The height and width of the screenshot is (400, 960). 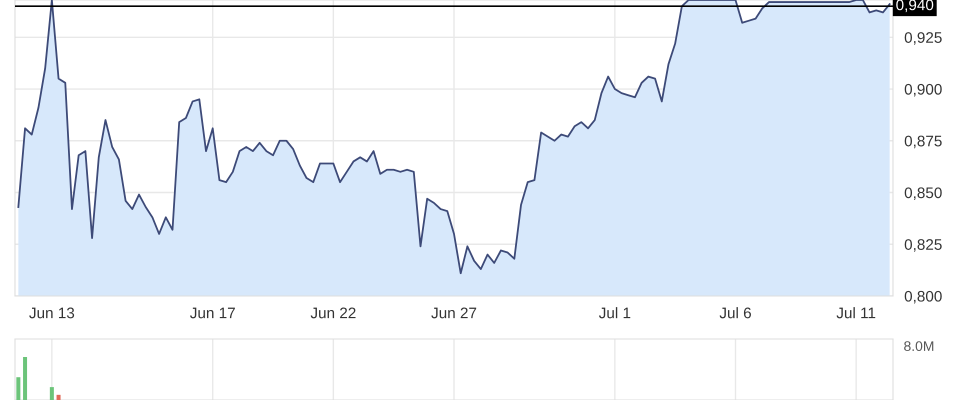 I want to click on y-tick-label: 0,825, so click(x=923, y=245).